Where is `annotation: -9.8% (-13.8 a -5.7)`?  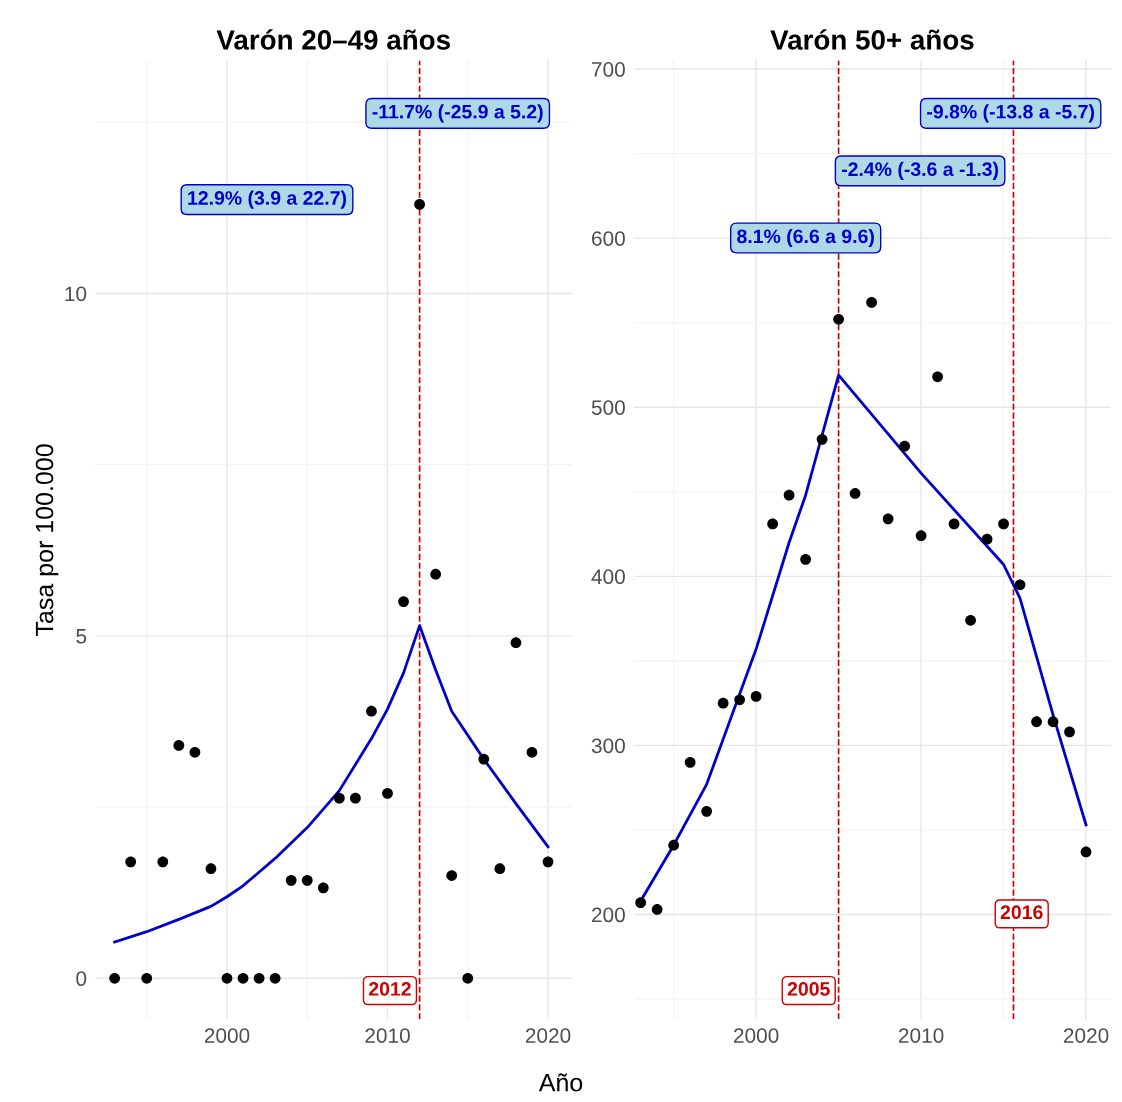 annotation: -9.8% (-13.8 a -5.7) is located at coordinates (1010, 113).